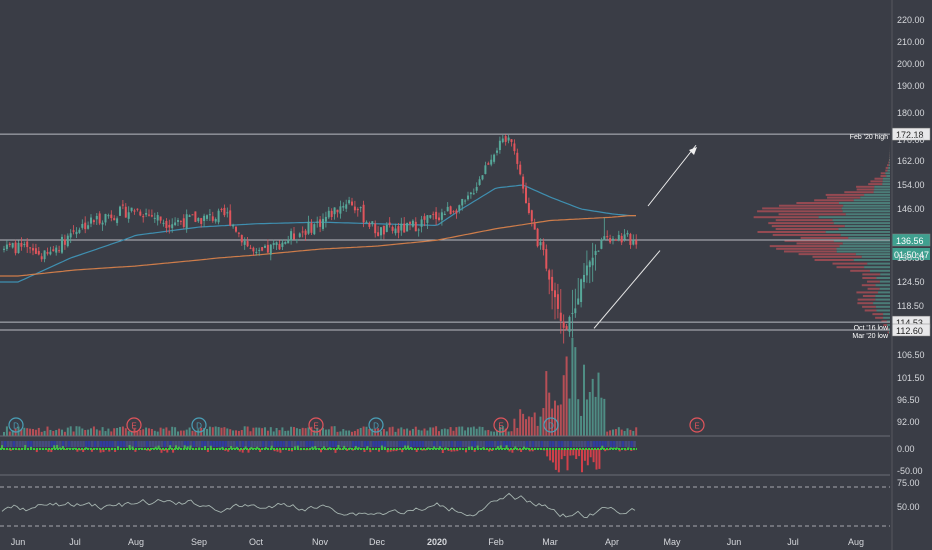 The image size is (932, 550). What do you see at coordinates (911, 185) in the screenshot?
I see `price-tick-label: 154.00` at bounding box center [911, 185].